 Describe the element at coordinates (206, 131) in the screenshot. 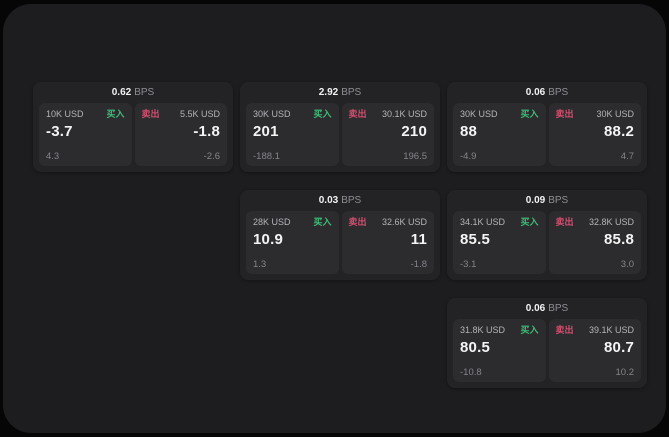

I see `sell-price: -1.8` at that location.